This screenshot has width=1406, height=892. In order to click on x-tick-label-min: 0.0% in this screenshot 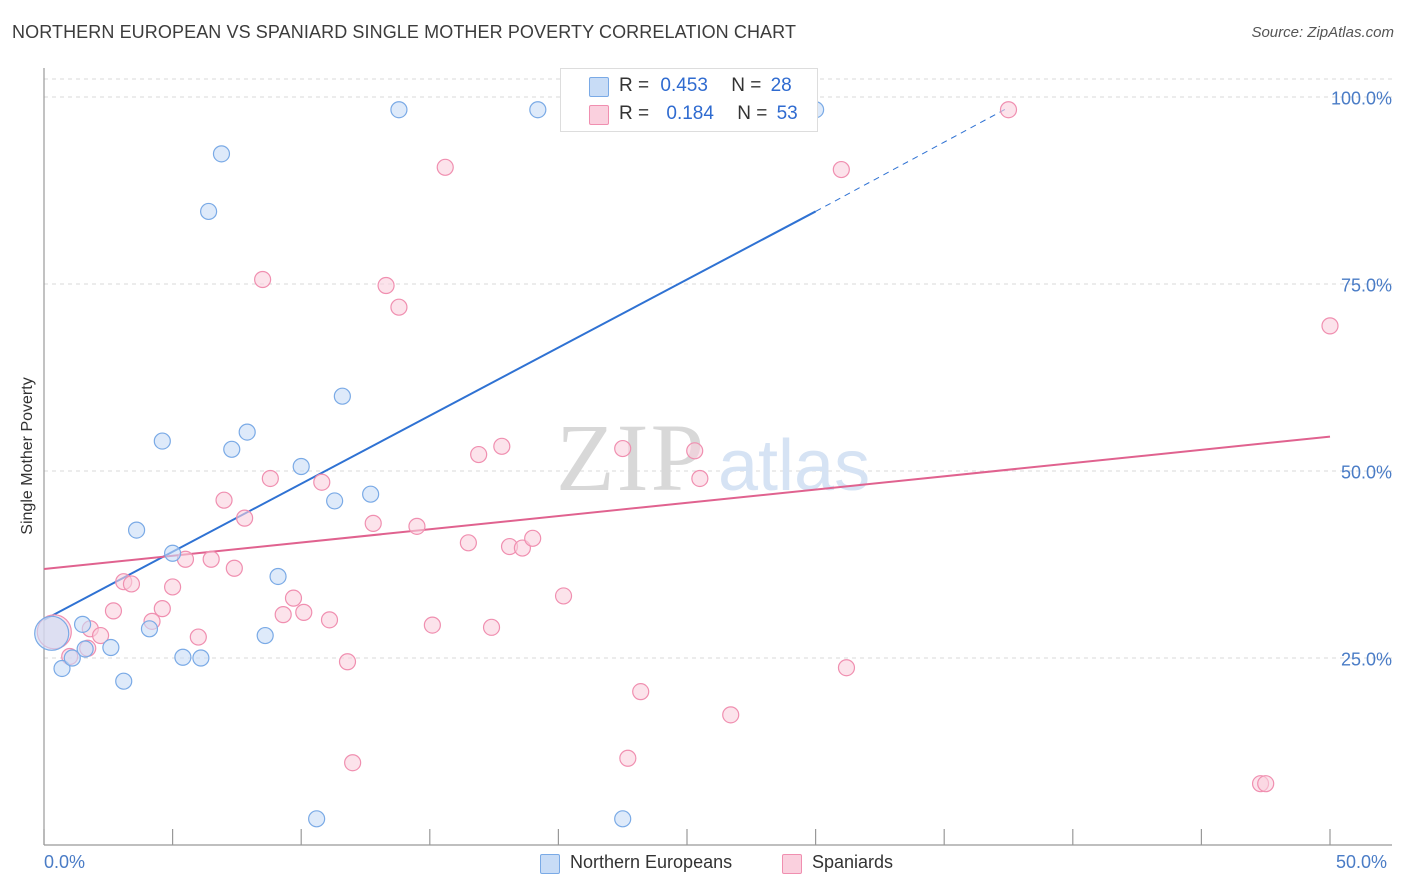, I will do `click(65, 862)`.